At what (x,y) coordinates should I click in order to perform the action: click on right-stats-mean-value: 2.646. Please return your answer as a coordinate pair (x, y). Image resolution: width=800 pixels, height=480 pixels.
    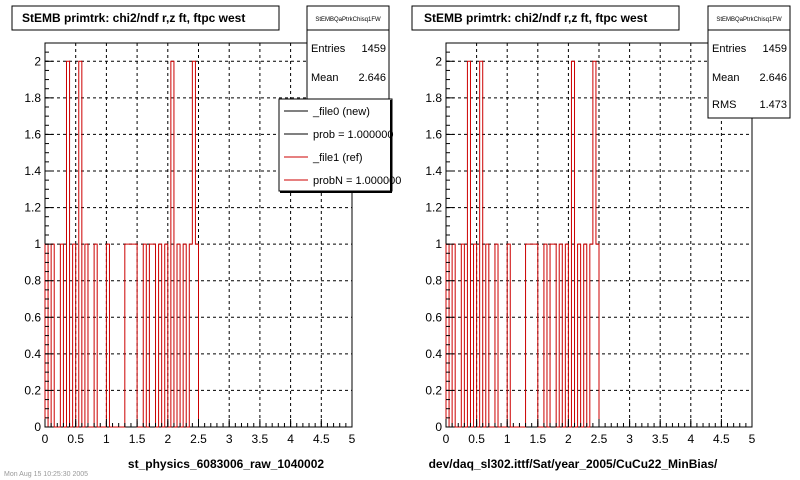
    Looking at the image, I should click on (773, 78).